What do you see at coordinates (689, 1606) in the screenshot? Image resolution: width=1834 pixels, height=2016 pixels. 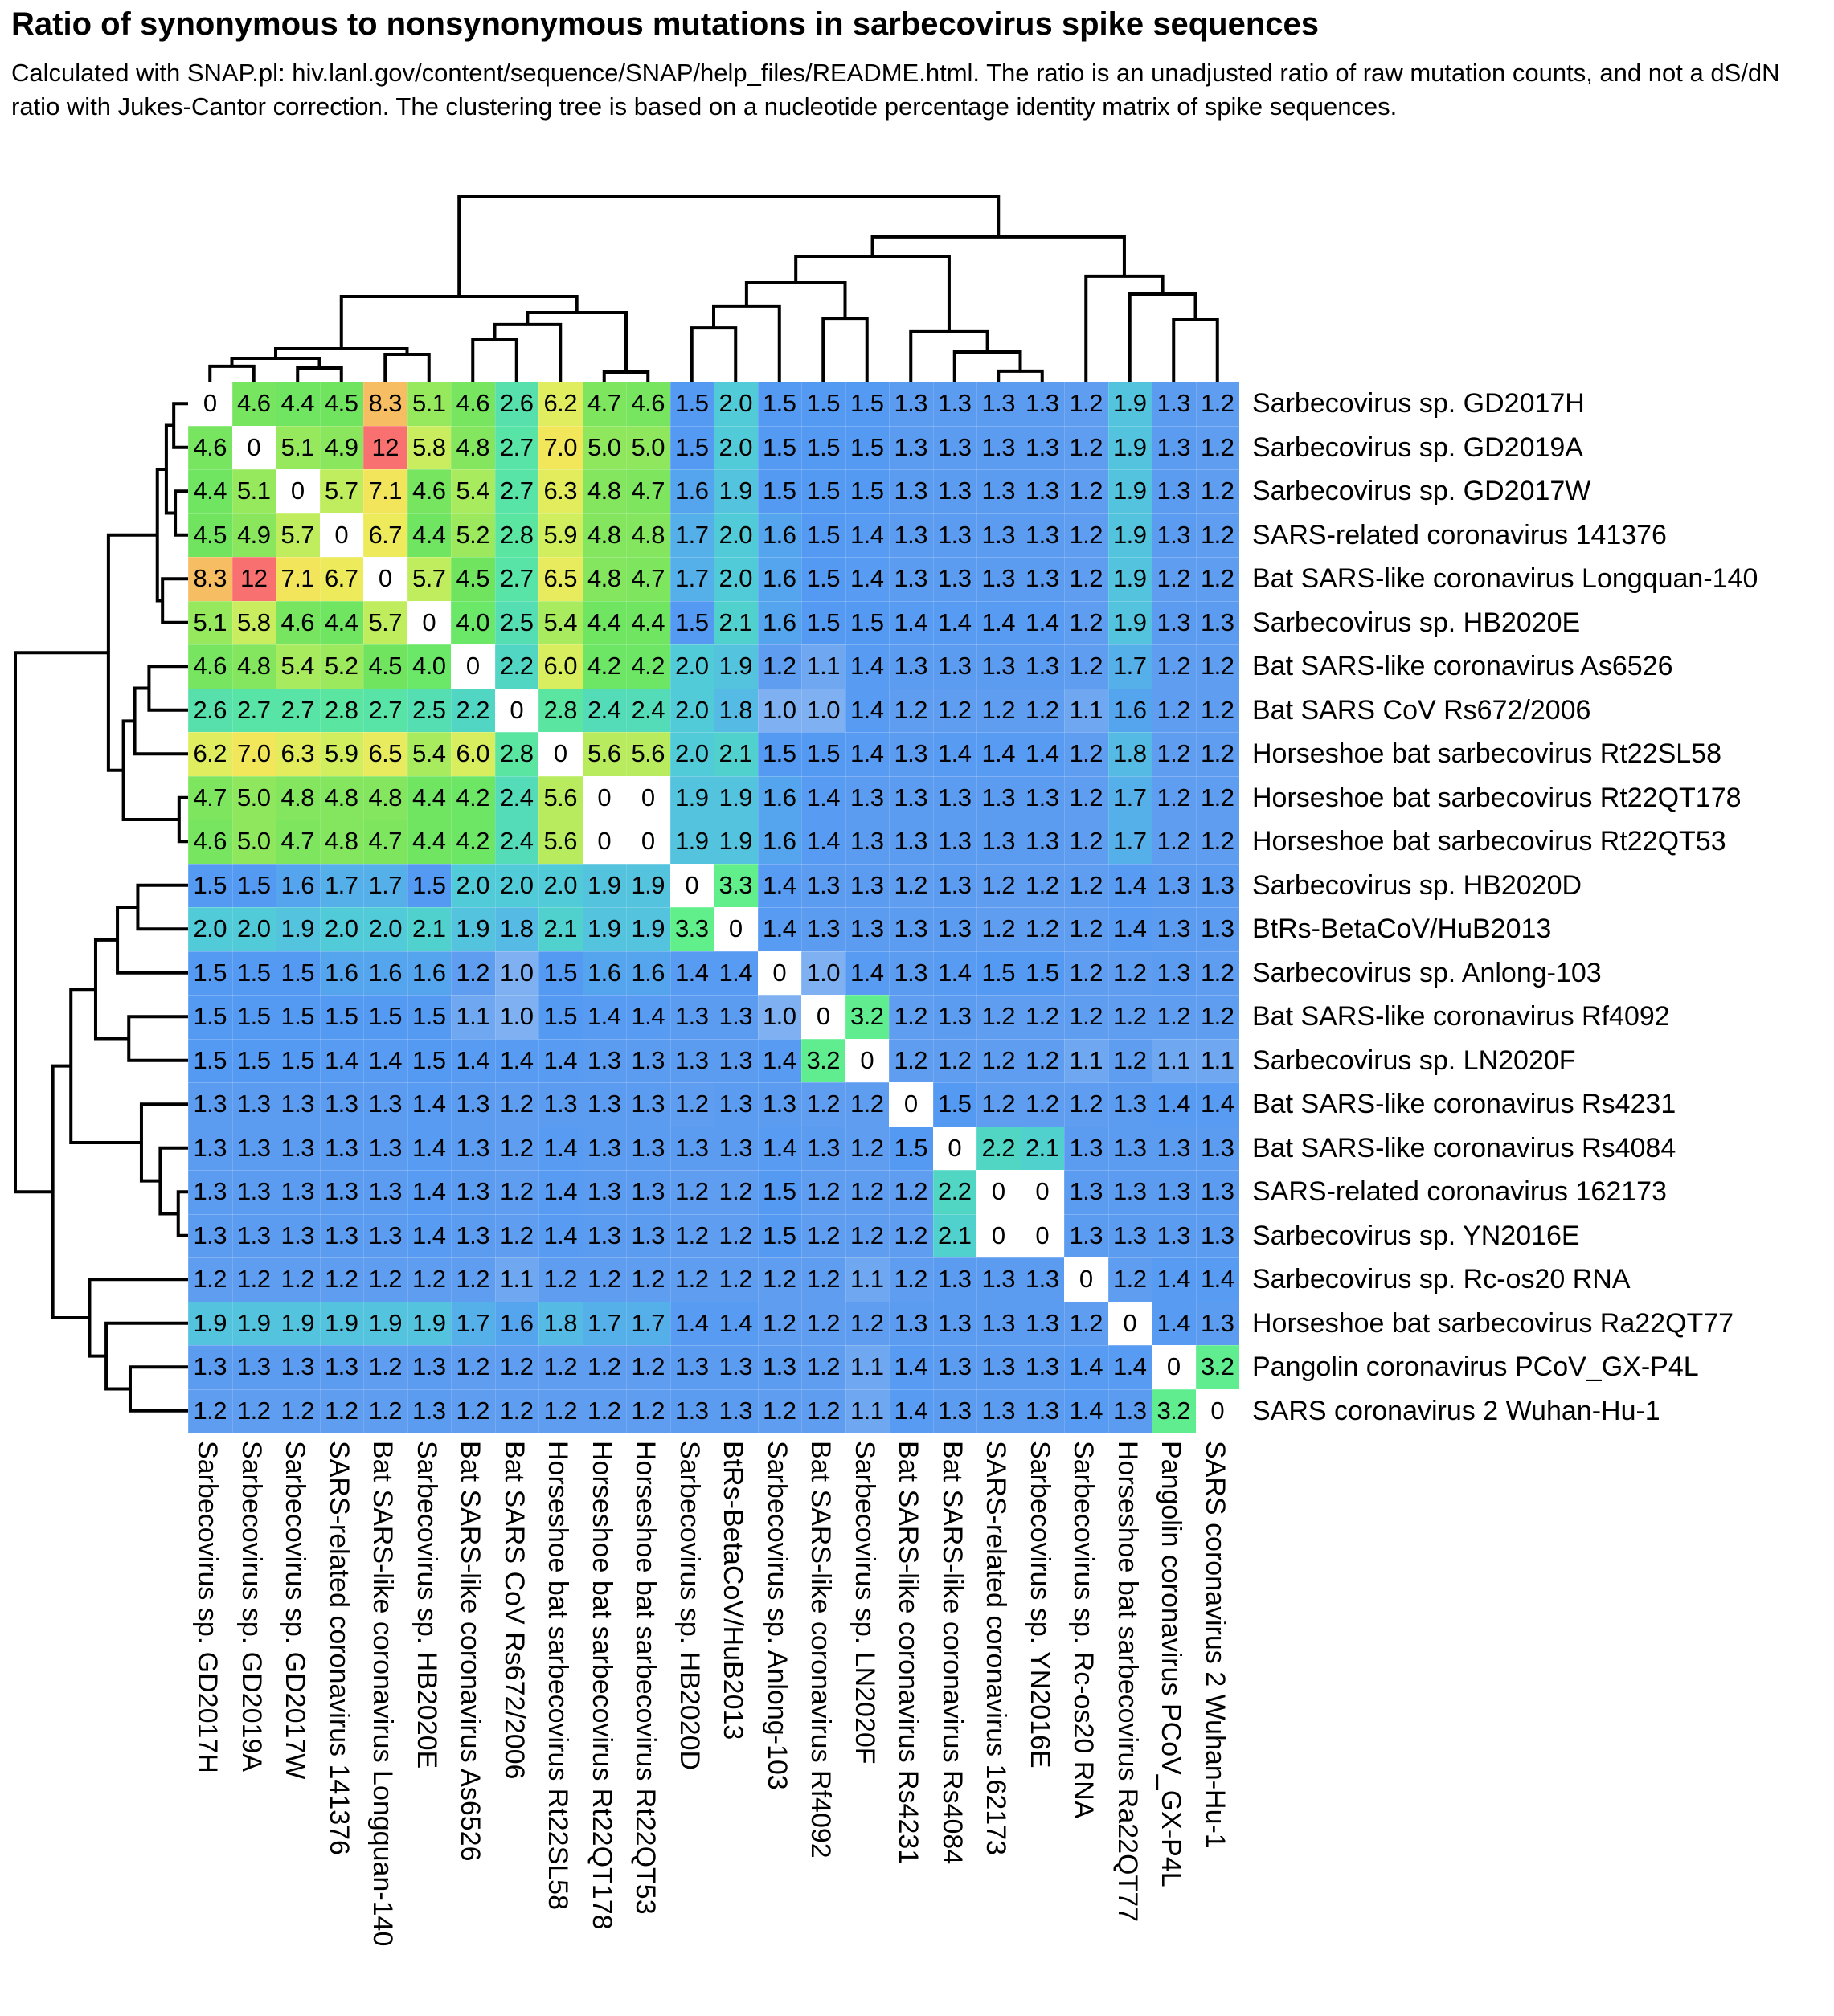 I see `column-label: Sarbecovirus sp. HB2020D` at bounding box center [689, 1606].